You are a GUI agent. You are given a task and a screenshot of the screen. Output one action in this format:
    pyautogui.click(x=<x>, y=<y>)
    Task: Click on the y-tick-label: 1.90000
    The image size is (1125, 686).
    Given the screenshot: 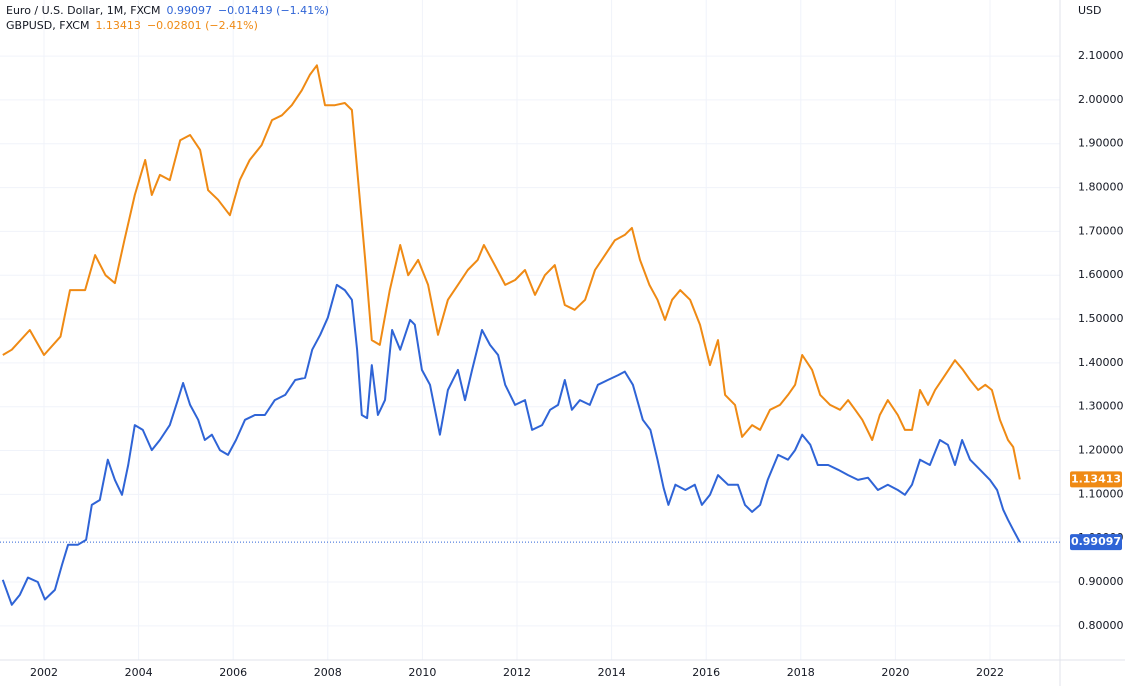 What is the action you would take?
    pyautogui.click(x=1101, y=143)
    